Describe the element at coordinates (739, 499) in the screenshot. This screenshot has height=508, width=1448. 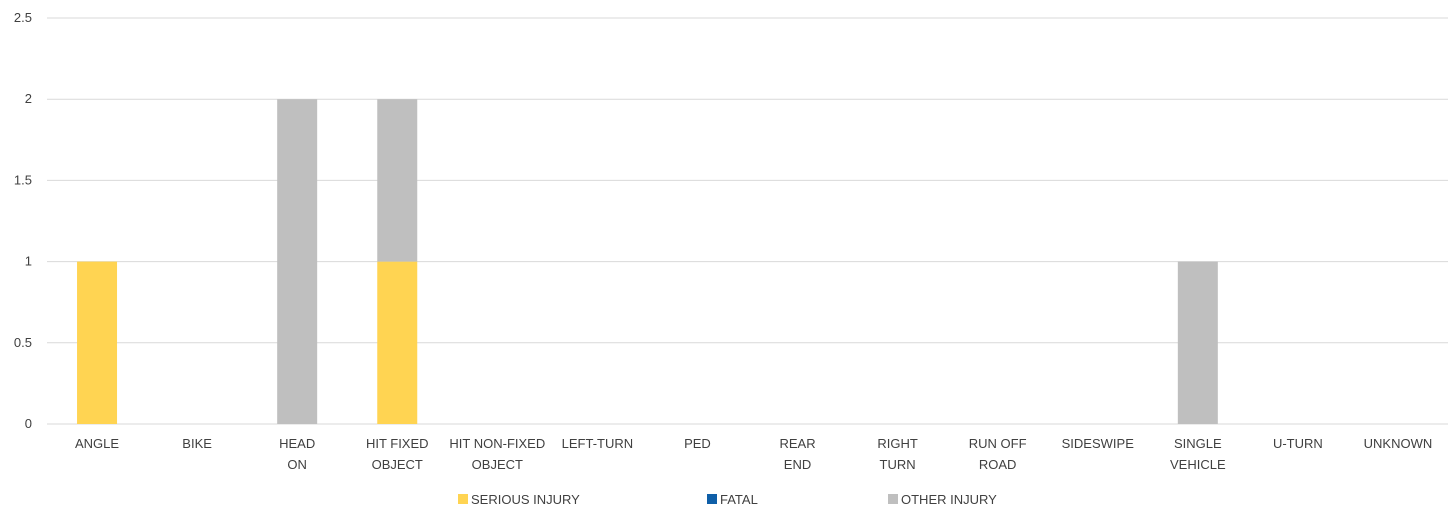
I see `legend-label: FATAL` at that location.